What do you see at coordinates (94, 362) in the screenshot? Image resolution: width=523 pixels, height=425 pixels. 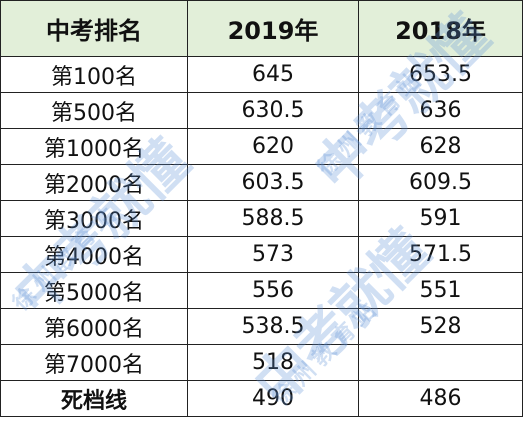 I see `rank-cell: 第7000名` at bounding box center [94, 362].